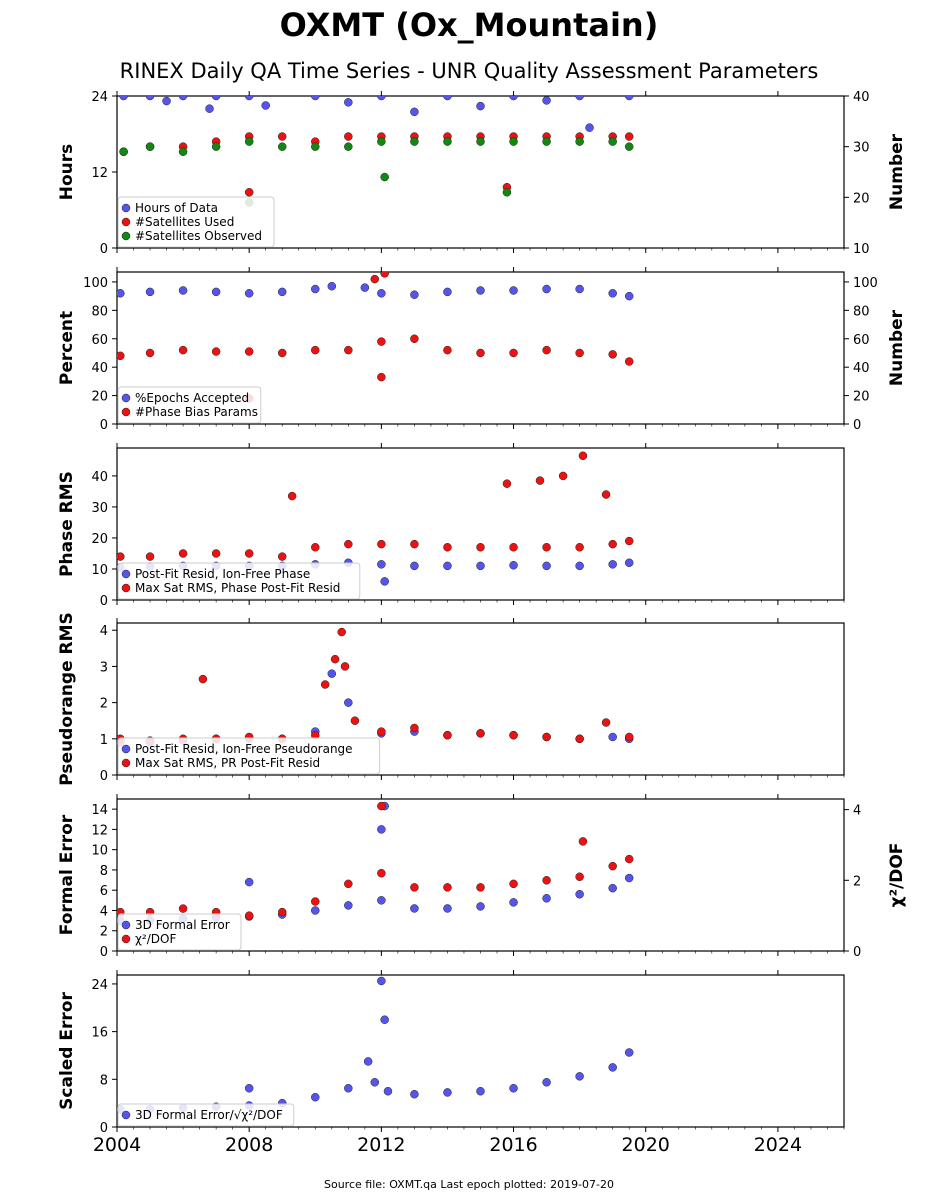  I want to click on y-tick-label: 20, so click(99, 539).